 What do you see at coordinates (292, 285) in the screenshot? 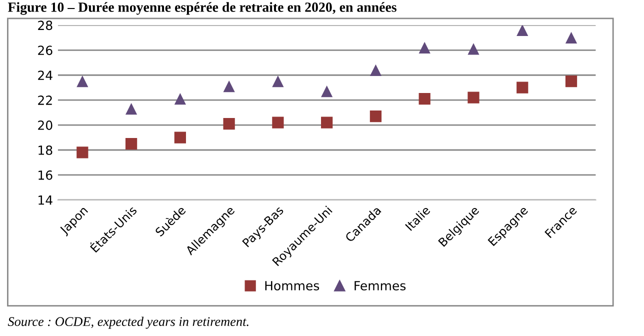
I see `legend-label: Hommes` at bounding box center [292, 285].